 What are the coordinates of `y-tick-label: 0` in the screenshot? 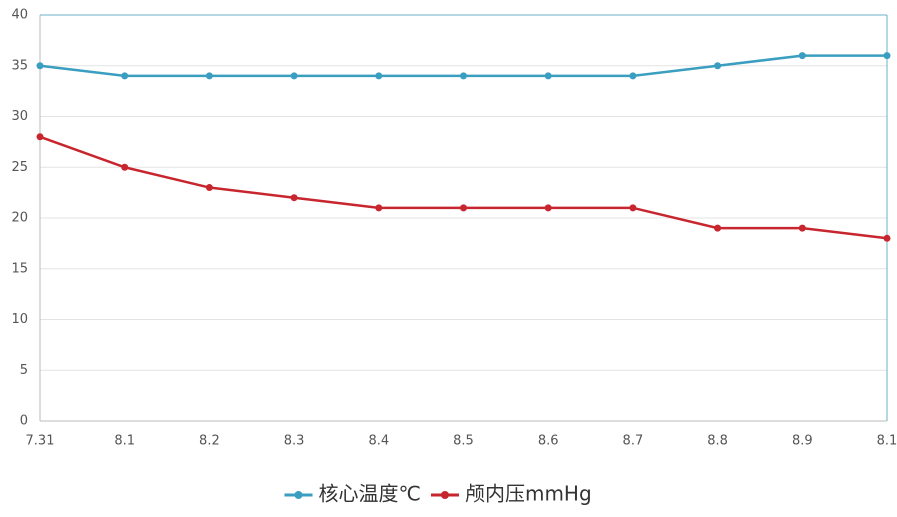 It's located at (24, 421).